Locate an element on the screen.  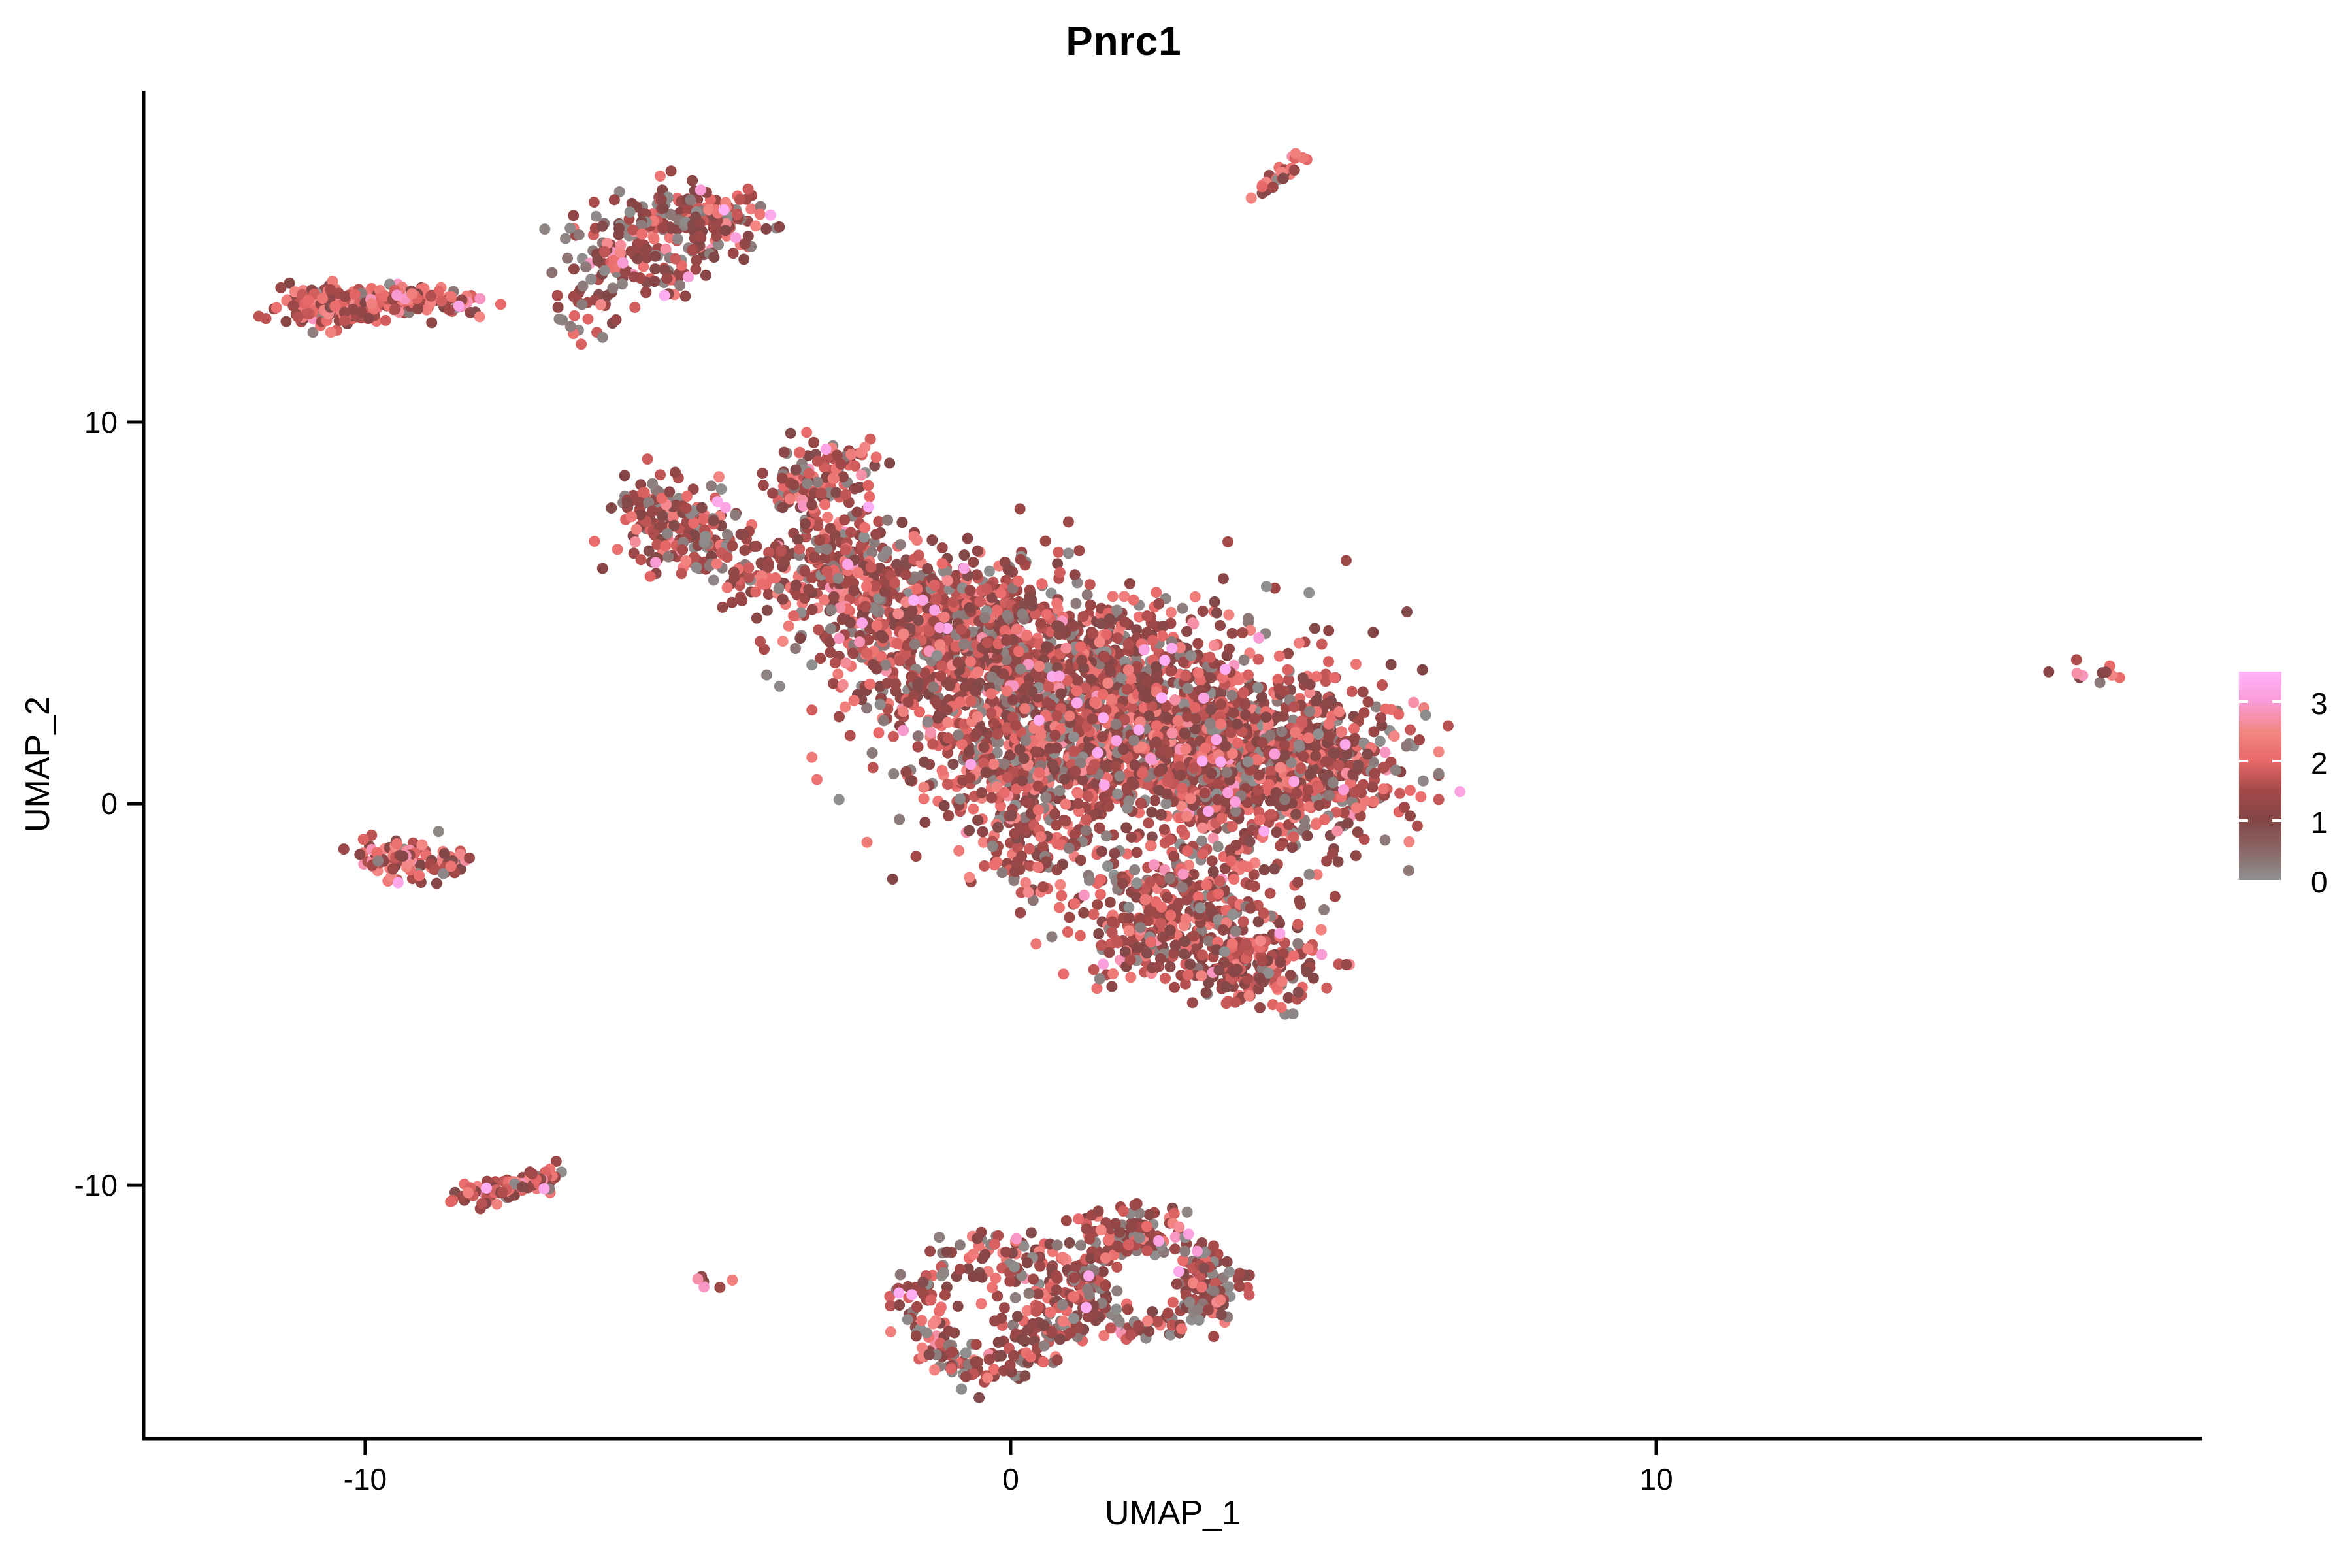
colorbar-tick-label: 1 is located at coordinates (2319, 822).